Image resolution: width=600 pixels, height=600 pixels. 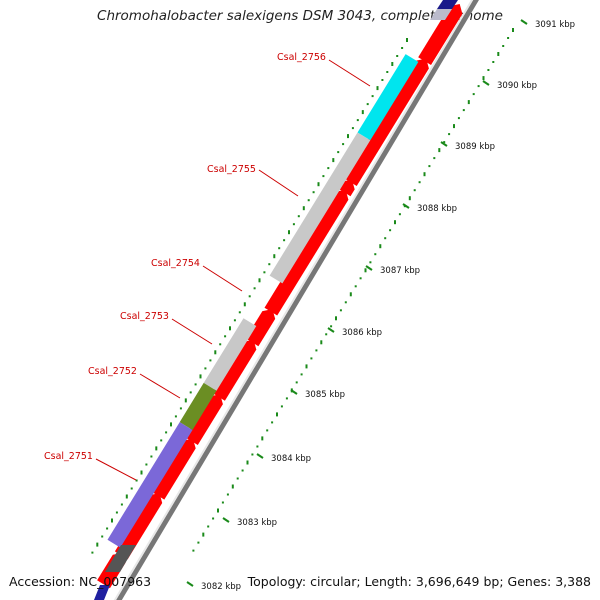 What do you see at coordinates (362, 333) in the screenshot?
I see `scale-tick-label: 3086 kbp` at bounding box center [362, 333].